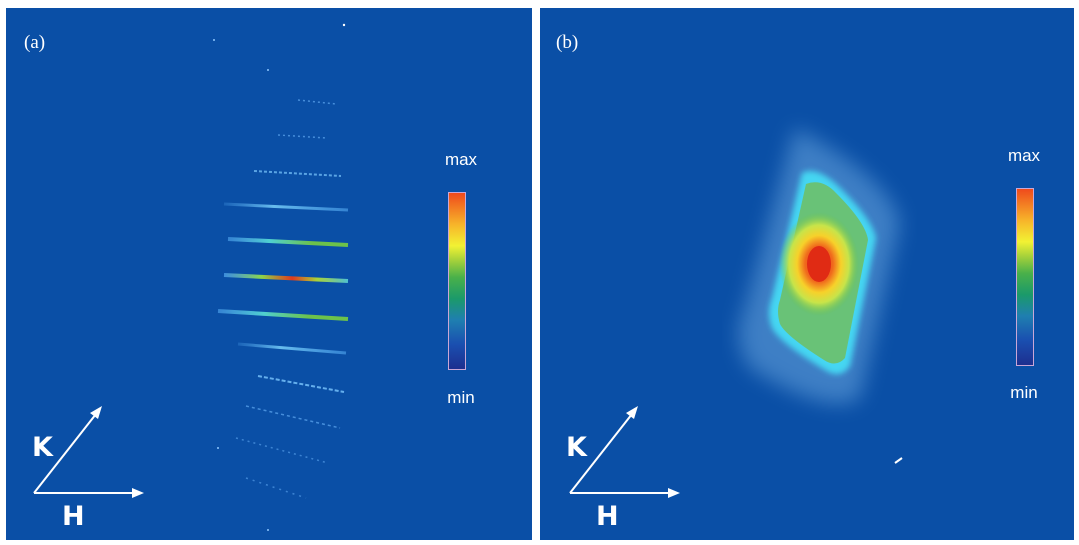 Image resolution: width=1079 pixels, height=545 pixels. I want to click on streaks, so click(281, 277).